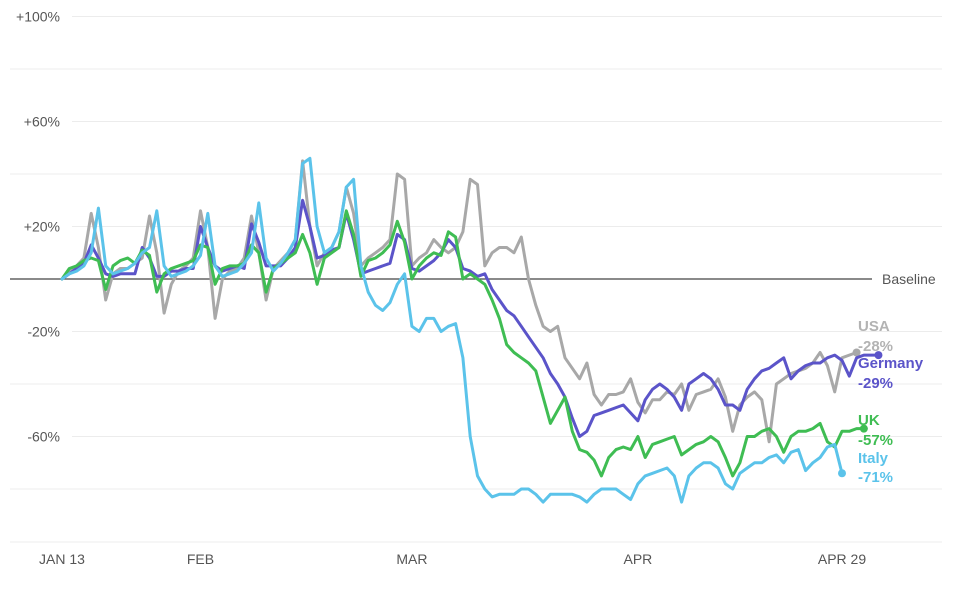 The width and height of the screenshot is (959, 590). I want to click on usa-value: -28%, so click(875, 346).